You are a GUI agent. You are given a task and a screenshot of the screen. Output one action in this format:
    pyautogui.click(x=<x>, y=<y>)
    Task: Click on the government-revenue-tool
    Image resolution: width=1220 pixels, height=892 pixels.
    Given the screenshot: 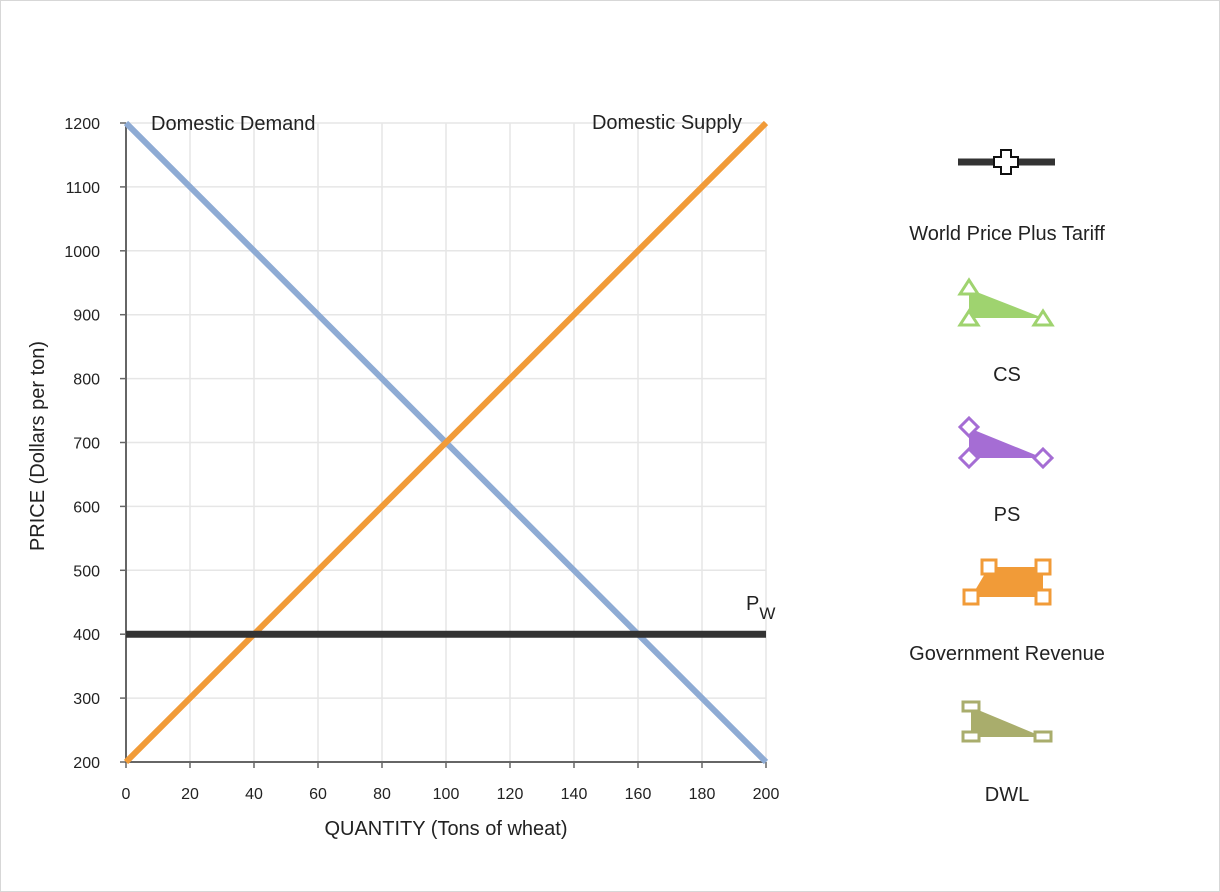 What is the action you would take?
    pyautogui.click(x=1007, y=582)
    